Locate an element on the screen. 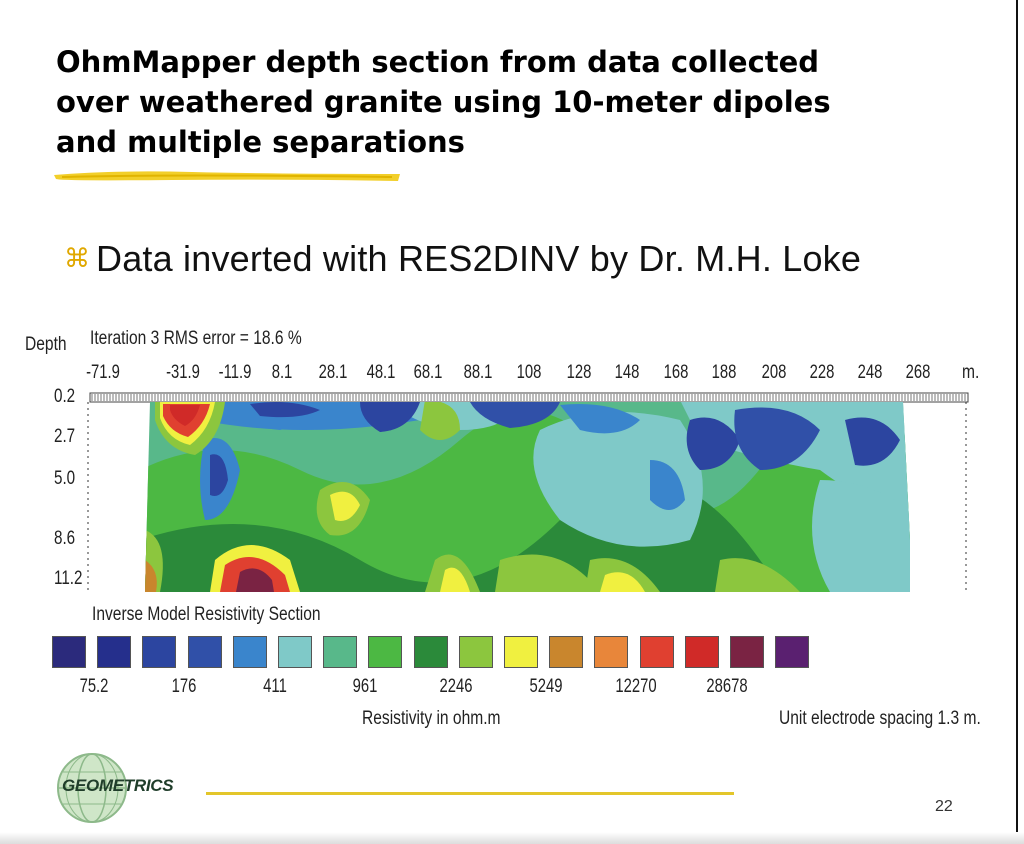 This screenshot has width=1024, height=844. globe-icon is located at coordinates (92, 788).